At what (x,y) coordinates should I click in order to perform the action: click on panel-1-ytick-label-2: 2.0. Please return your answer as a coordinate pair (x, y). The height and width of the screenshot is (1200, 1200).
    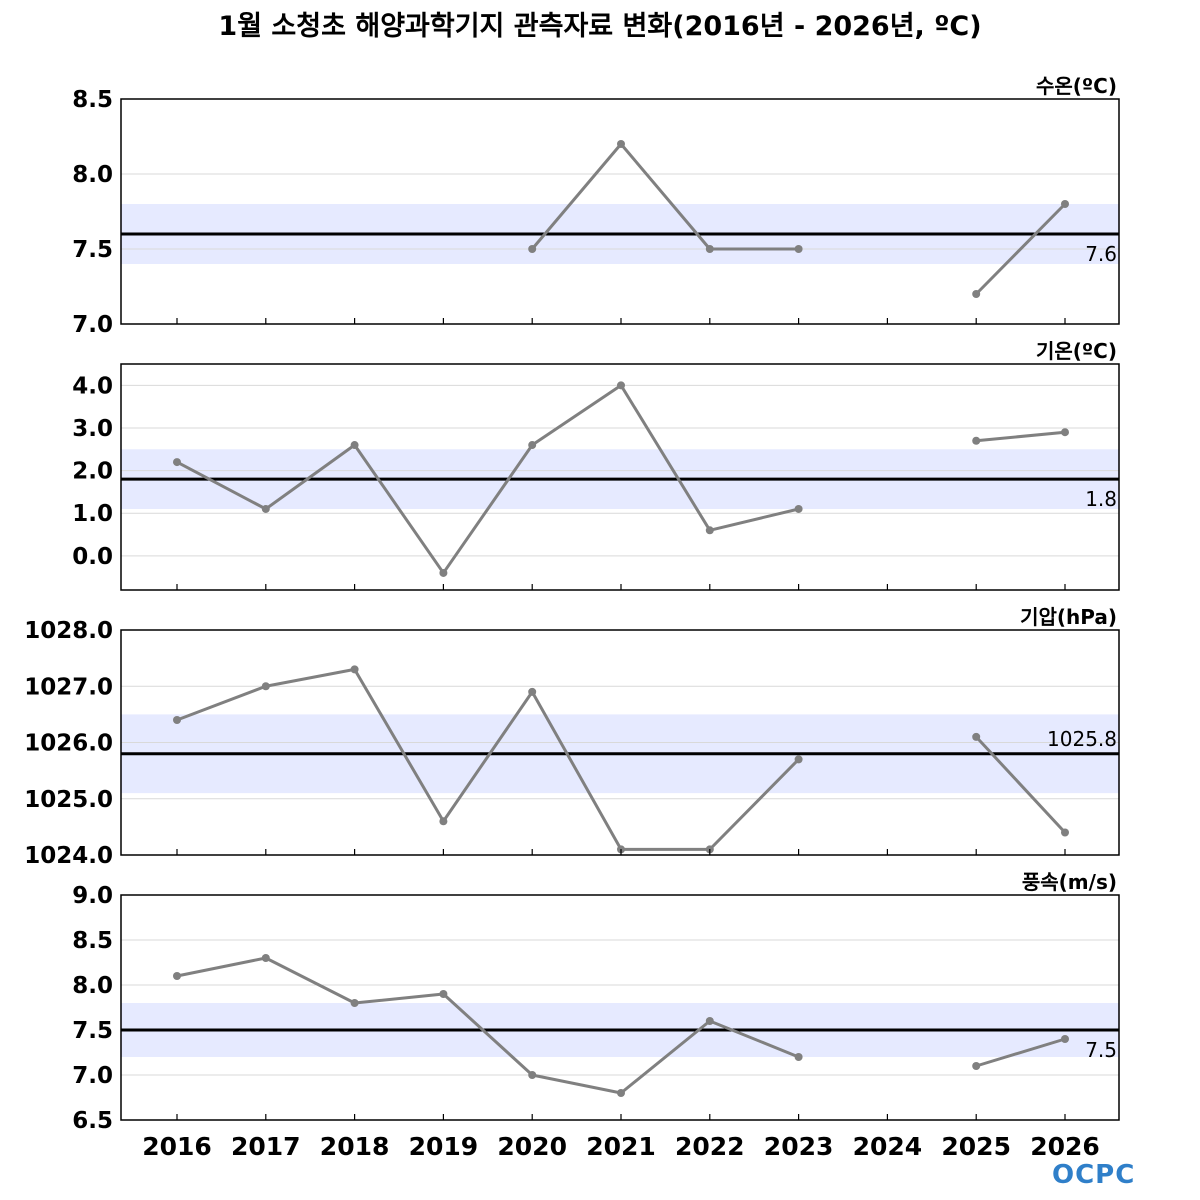
    Looking at the image, I should click on (92, 472).